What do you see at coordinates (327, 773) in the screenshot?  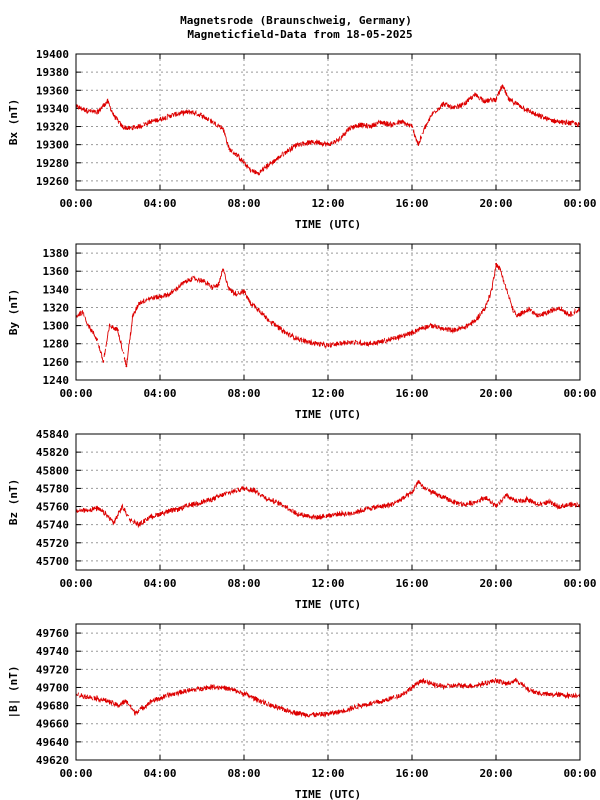 I see `x-tick-label: 12:00` at bounding box center [327, 773].